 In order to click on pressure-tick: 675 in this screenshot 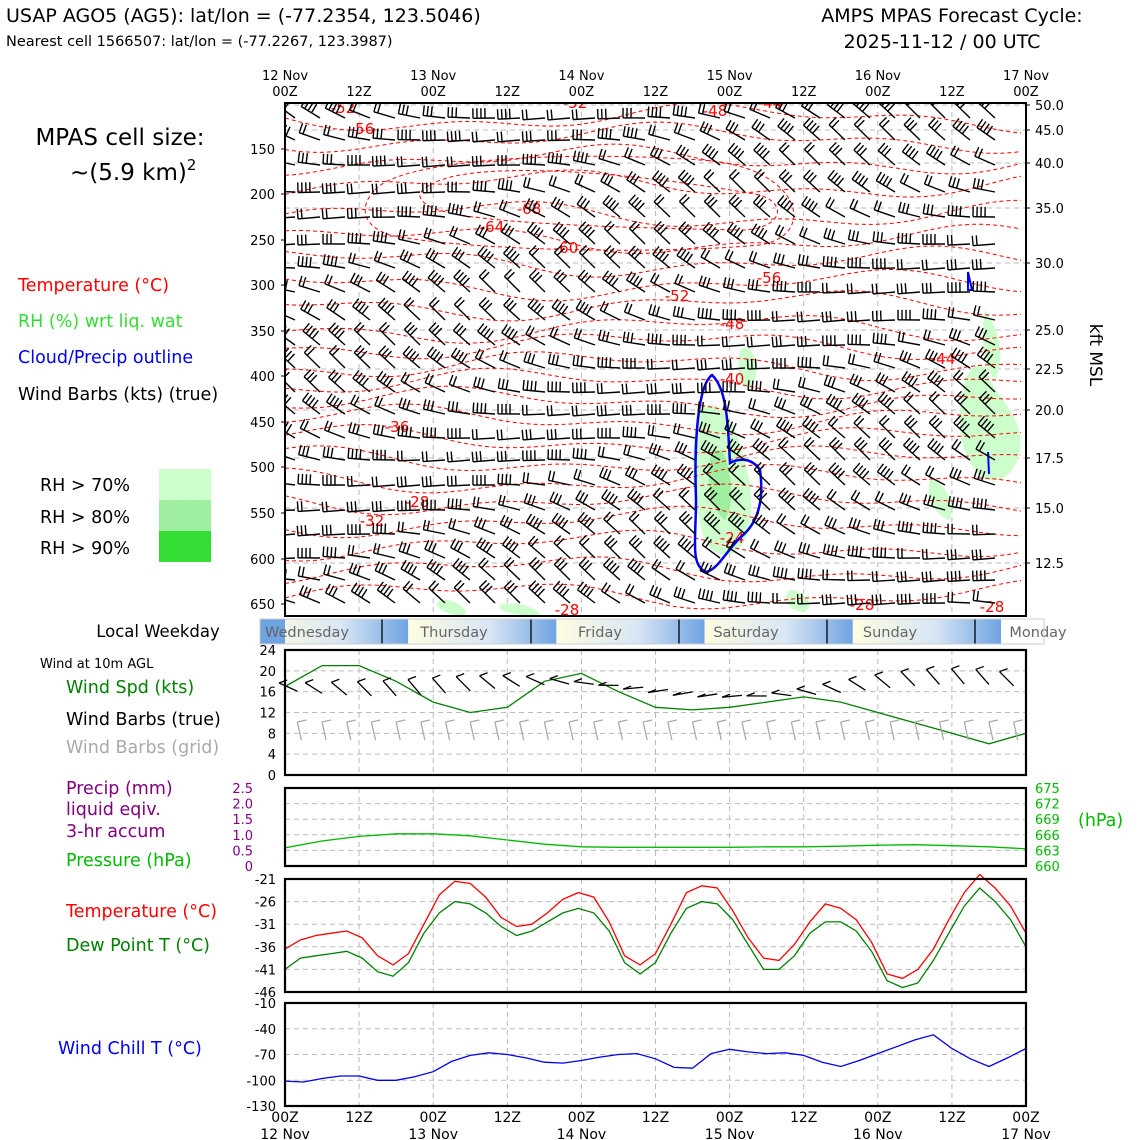, I will do `click(1047, 789)`.